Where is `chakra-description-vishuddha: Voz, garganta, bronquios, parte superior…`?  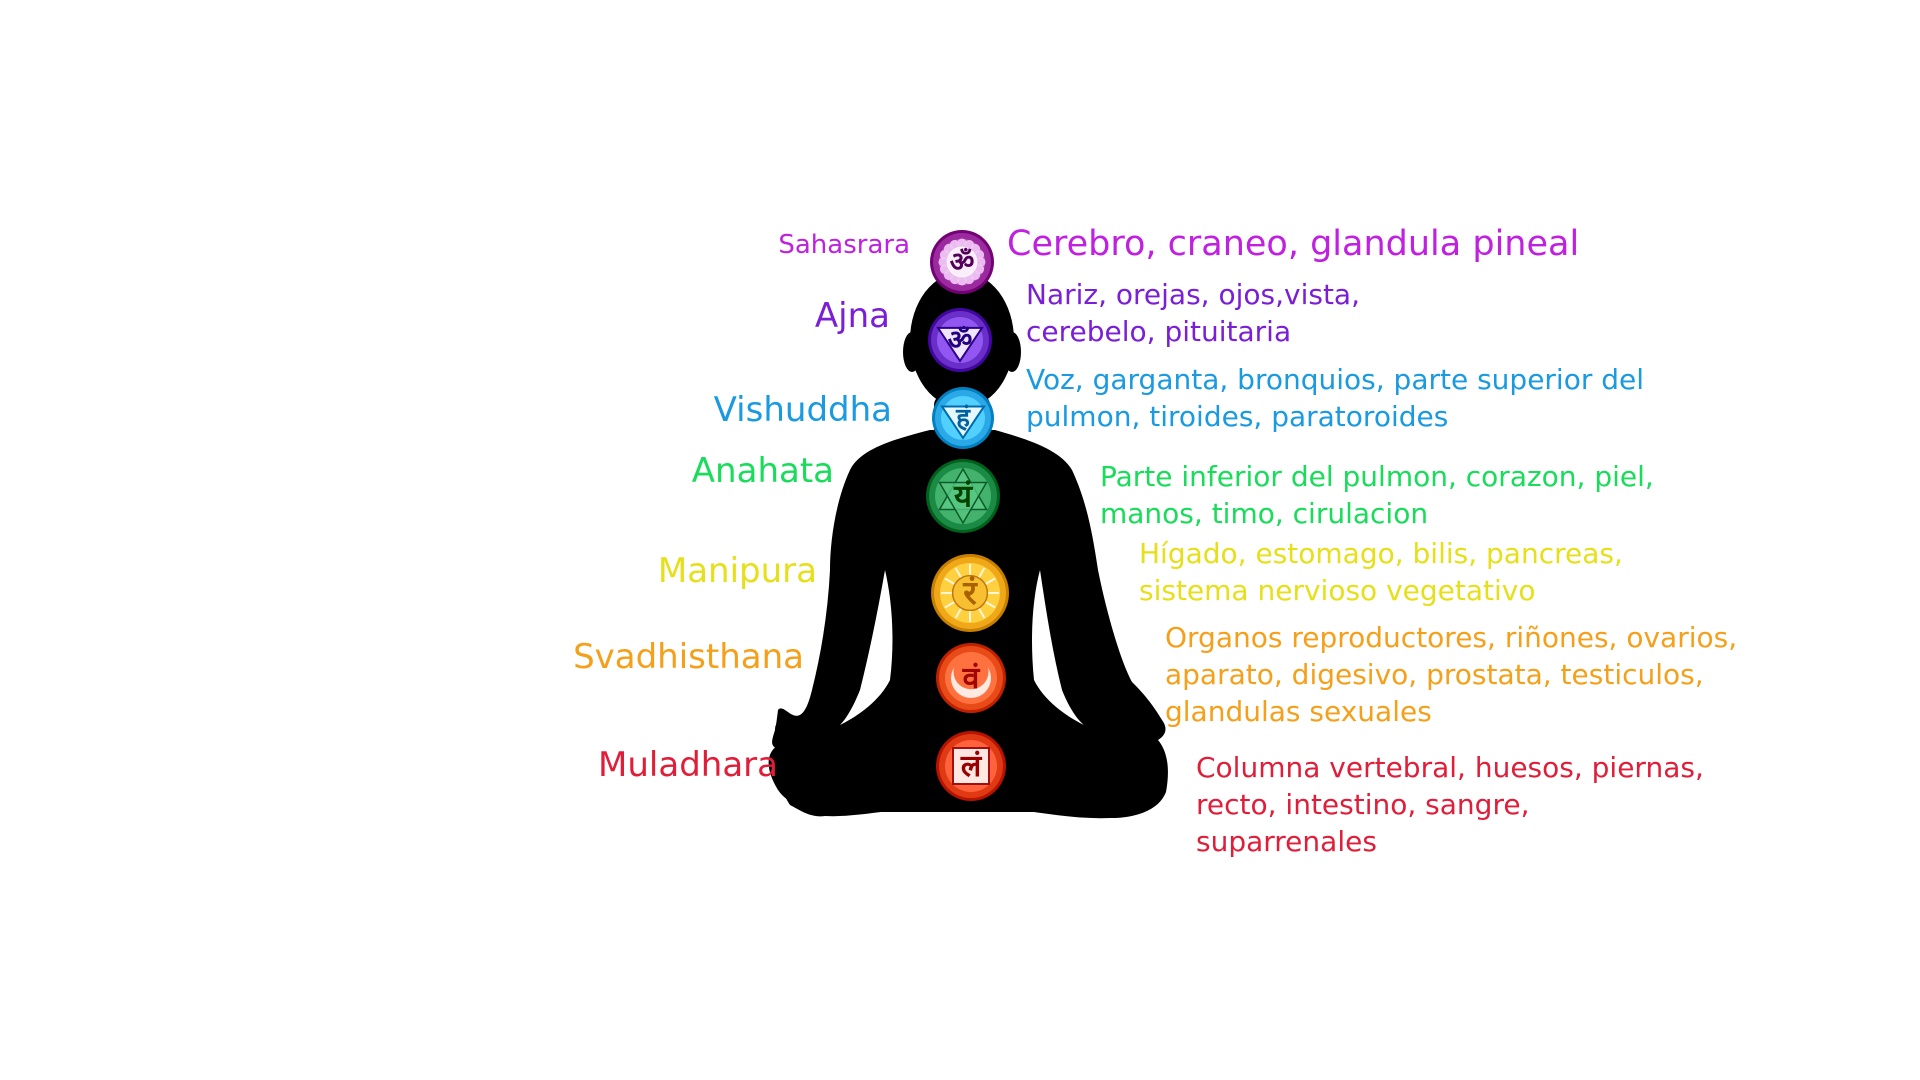
chakra-description-vishuddha: Voz, garganta, bronquios, parte superior… is located at coordinates (1335, 398).